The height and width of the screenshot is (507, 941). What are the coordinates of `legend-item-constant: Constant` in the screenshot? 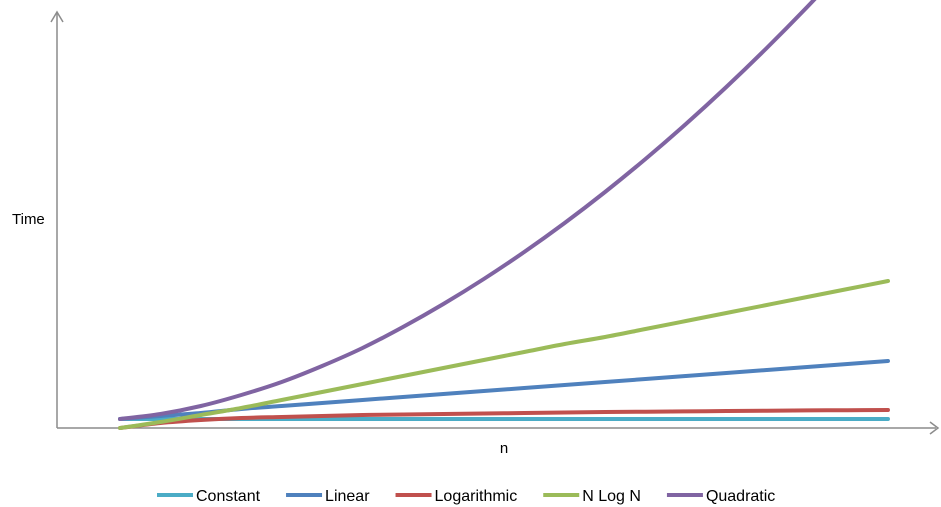 It's located at (209, 496).